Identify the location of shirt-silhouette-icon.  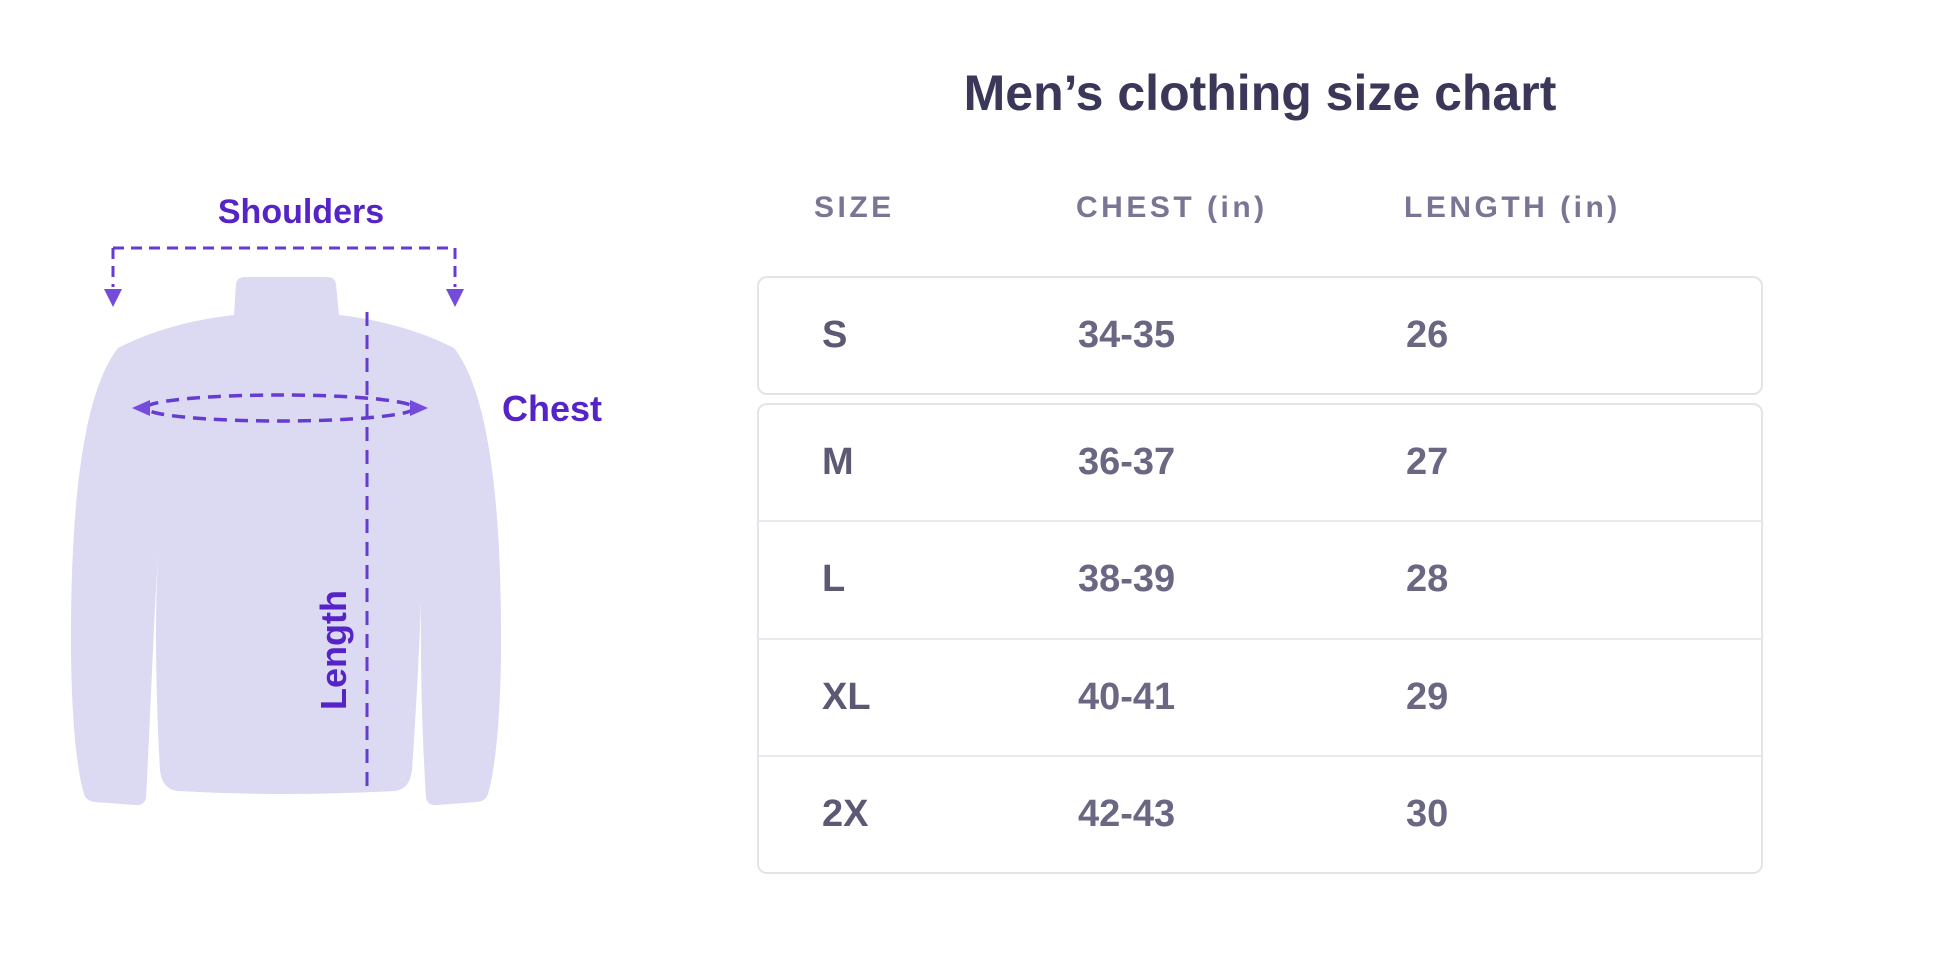
(286, 541).